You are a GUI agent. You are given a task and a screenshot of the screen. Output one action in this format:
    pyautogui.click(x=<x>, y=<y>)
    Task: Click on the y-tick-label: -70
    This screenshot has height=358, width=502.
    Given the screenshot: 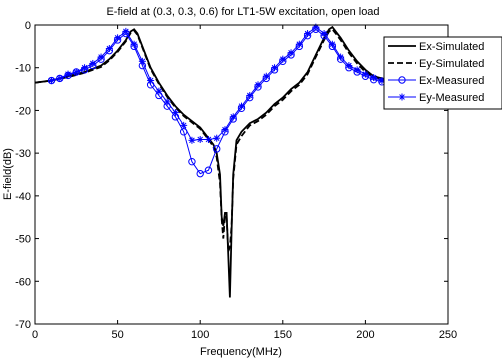 What is the action you would take?
    pyautogui.click(x=23, y=325)
    